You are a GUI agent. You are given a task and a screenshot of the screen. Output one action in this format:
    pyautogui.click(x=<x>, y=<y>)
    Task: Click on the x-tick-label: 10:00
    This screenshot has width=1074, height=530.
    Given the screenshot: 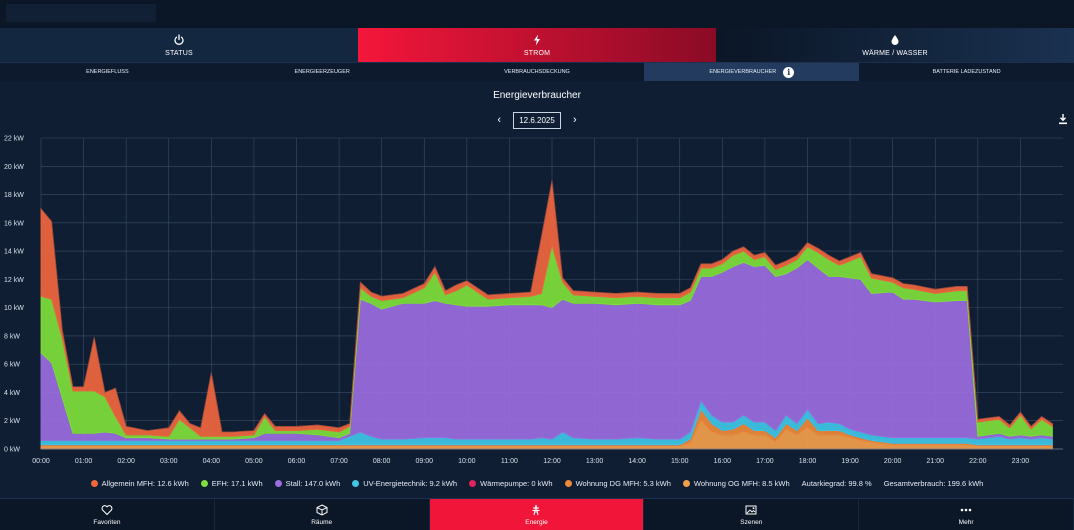 What is the action you would take?
    pyautogui.click(x=467, y=461)
    